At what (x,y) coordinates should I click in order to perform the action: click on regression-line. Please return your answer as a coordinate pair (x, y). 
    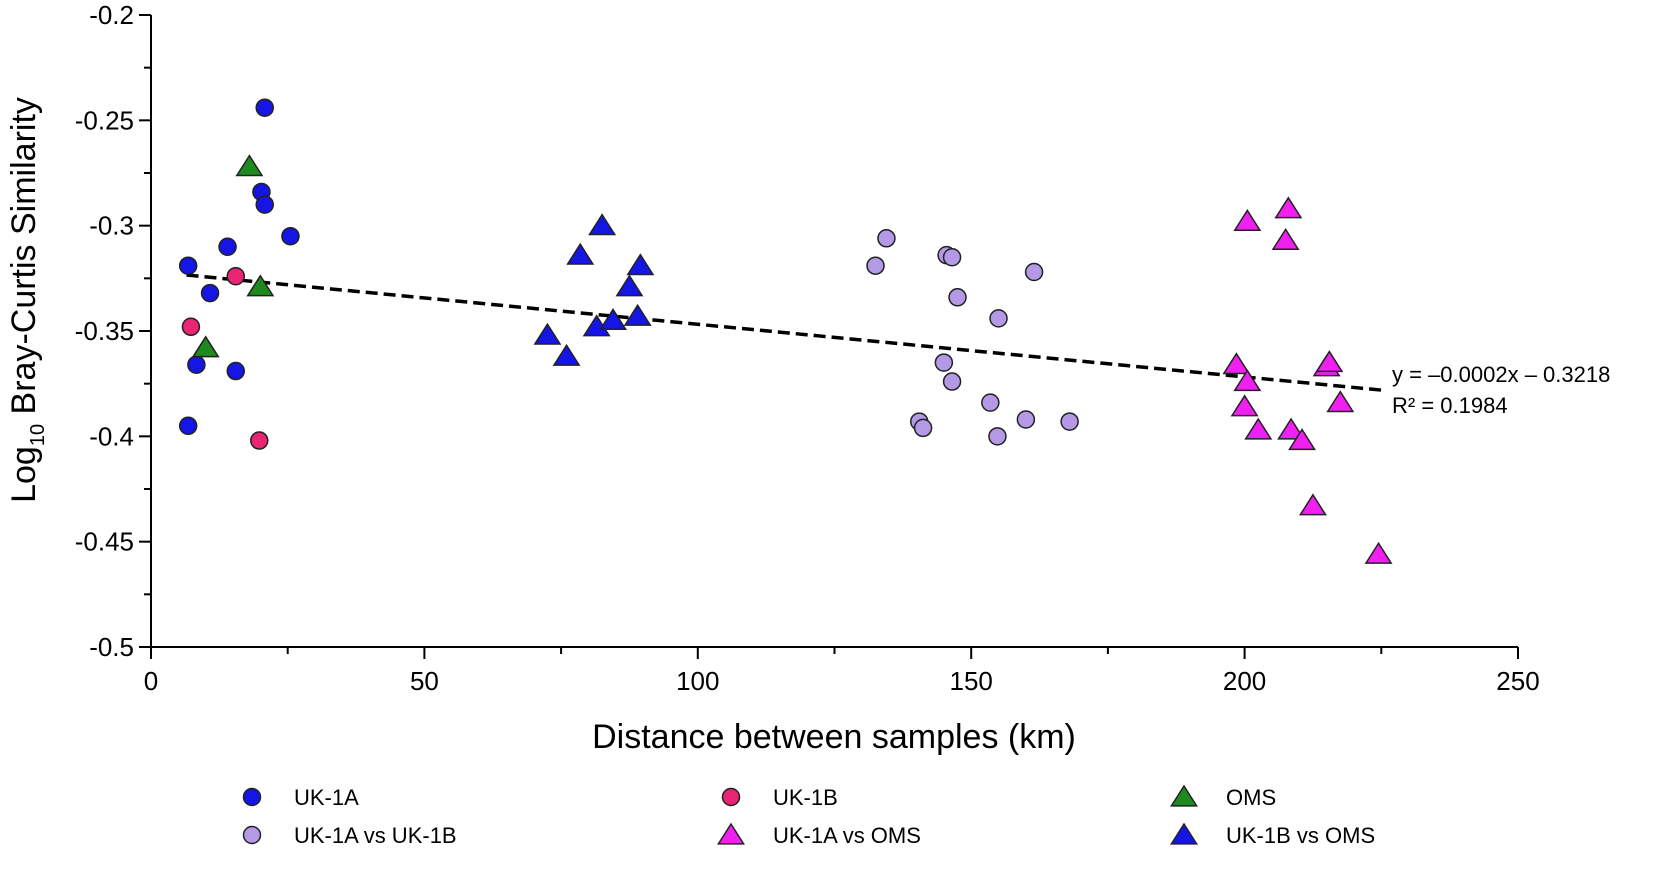
    Looking at the image, I should click on (784, 332).